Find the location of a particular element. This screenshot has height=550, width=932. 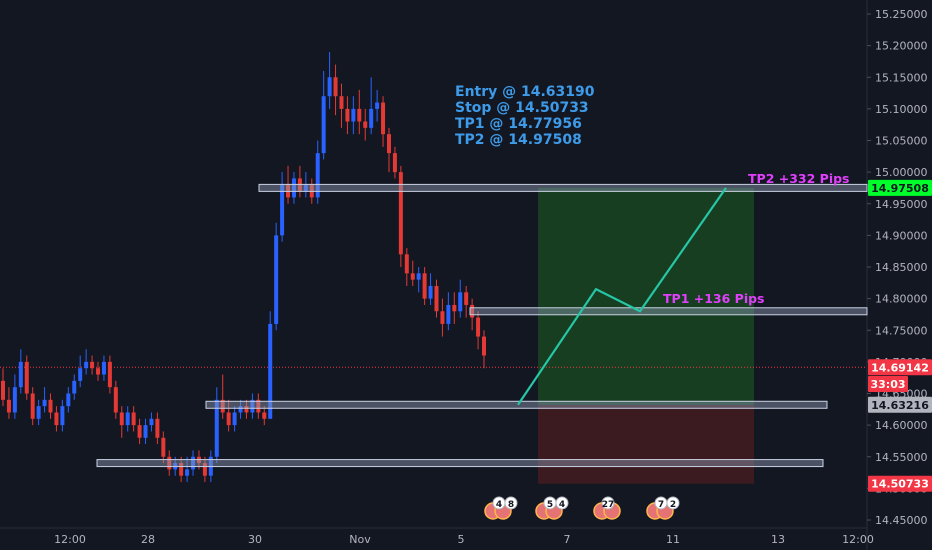

x-tick-label: 11 is located at coordinates (673, 539).